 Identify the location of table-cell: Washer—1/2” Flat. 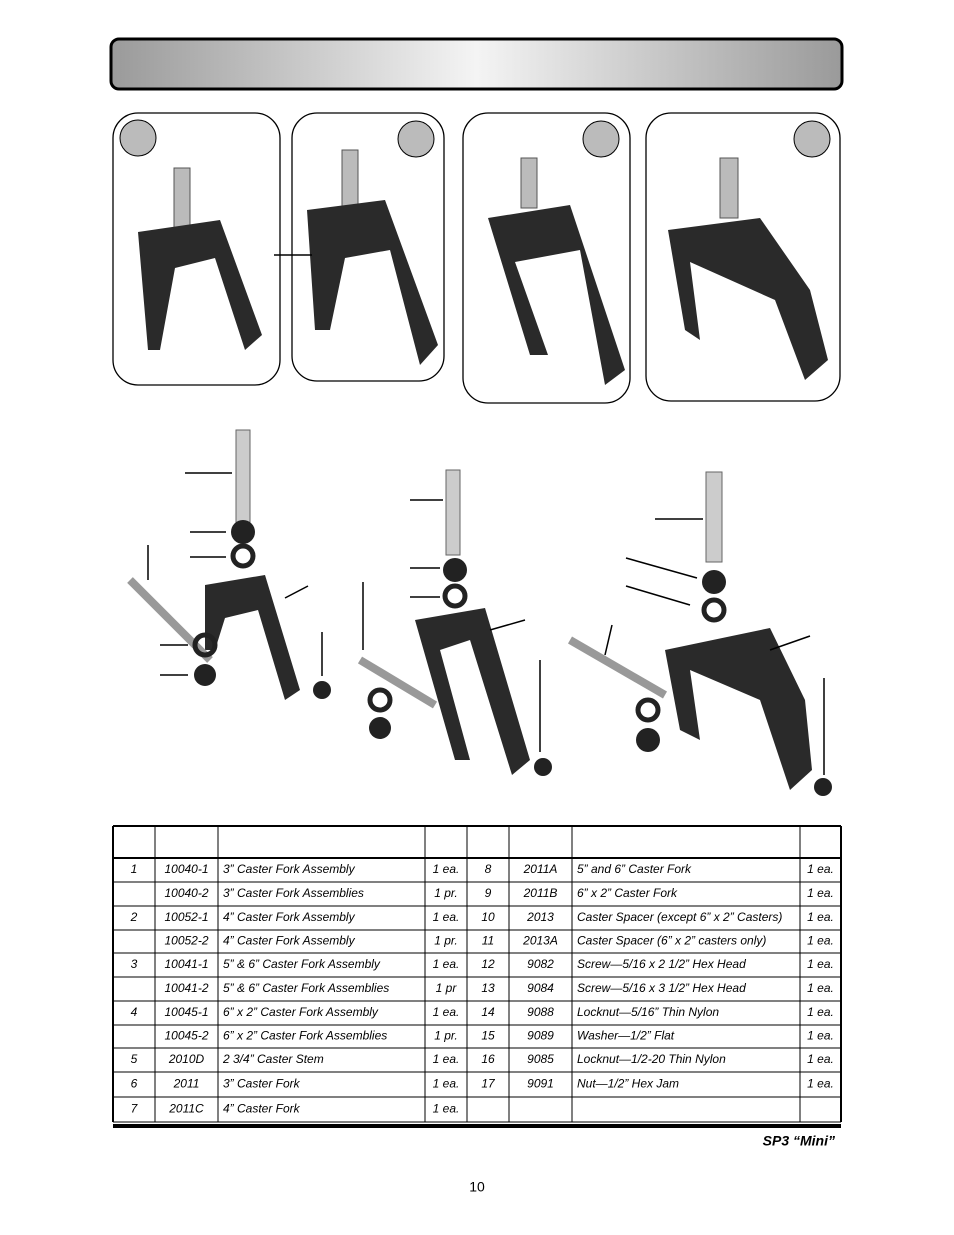
(626, 1036).